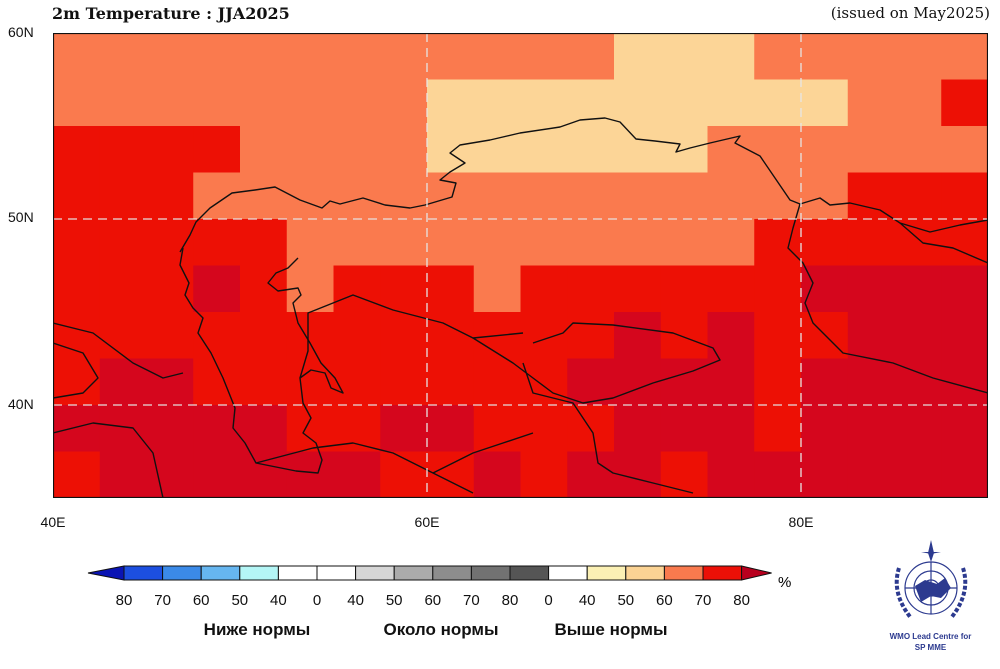 This screenshot has height=669, width=1000. Describe the element at coordinates (394, 600) in the screenshot. I see `colorbar-tick-label: 50` at that location.